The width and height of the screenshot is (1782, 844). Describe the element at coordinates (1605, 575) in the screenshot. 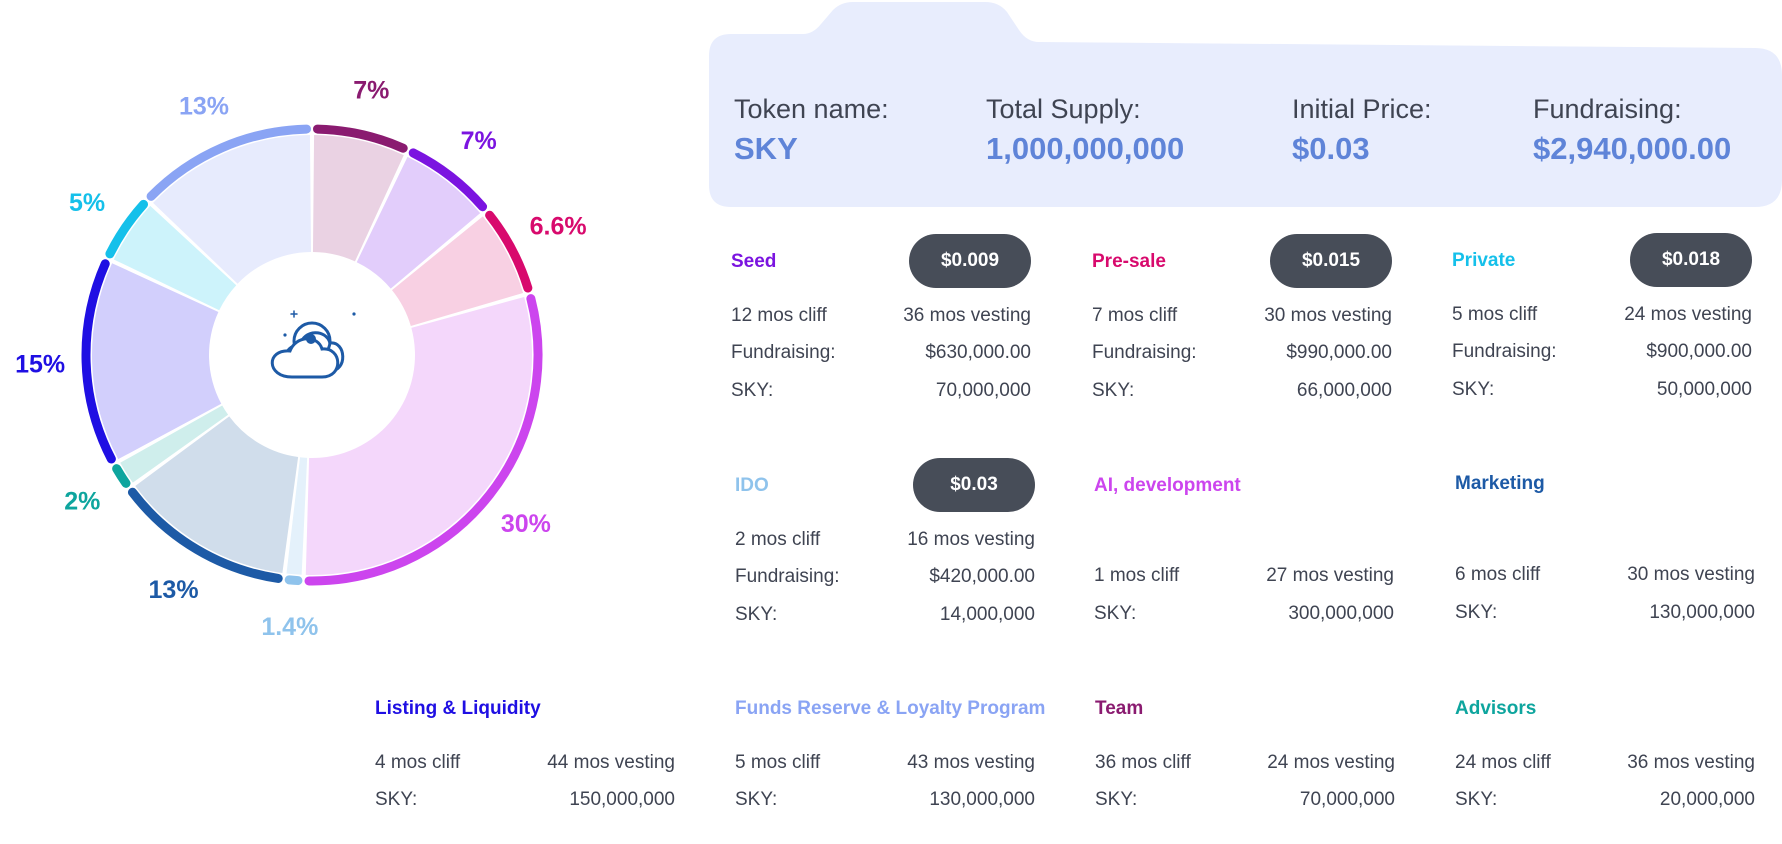

I see `cliff-vesting-row: 6 mos cliff 30 mos vesting` at that location.